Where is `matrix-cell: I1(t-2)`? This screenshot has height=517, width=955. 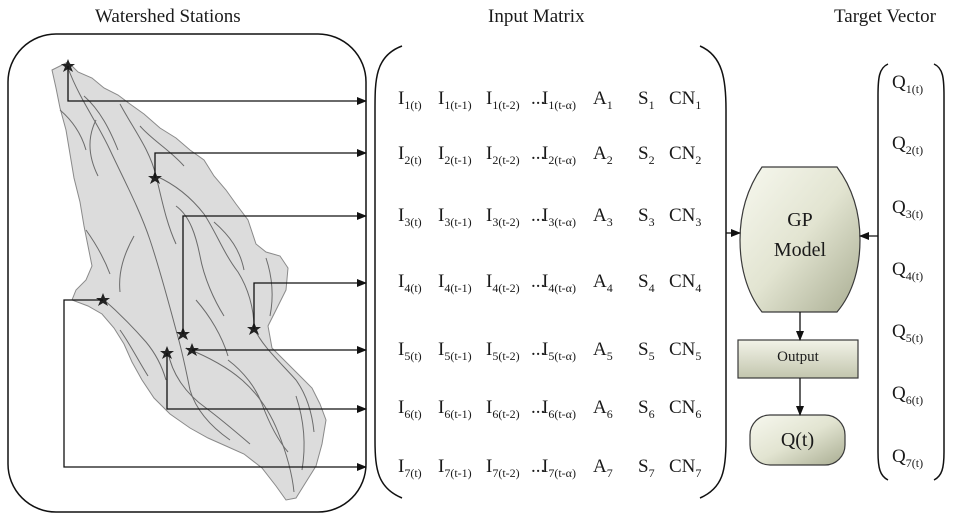
matrix-cell: I1(t-2) is located at coordinates (503, 100).